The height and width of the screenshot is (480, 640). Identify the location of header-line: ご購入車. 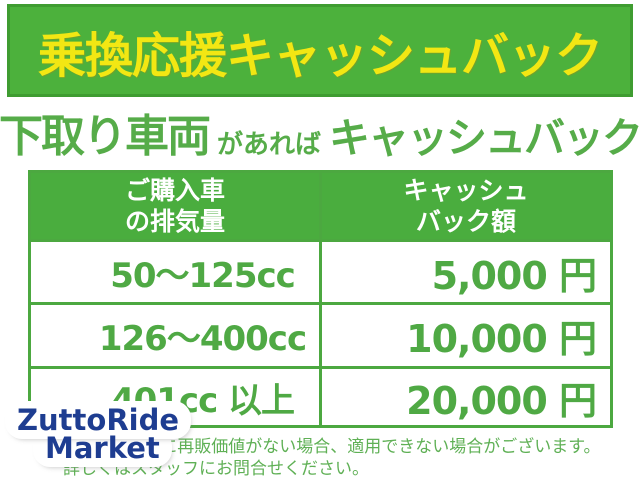
(174, 190).